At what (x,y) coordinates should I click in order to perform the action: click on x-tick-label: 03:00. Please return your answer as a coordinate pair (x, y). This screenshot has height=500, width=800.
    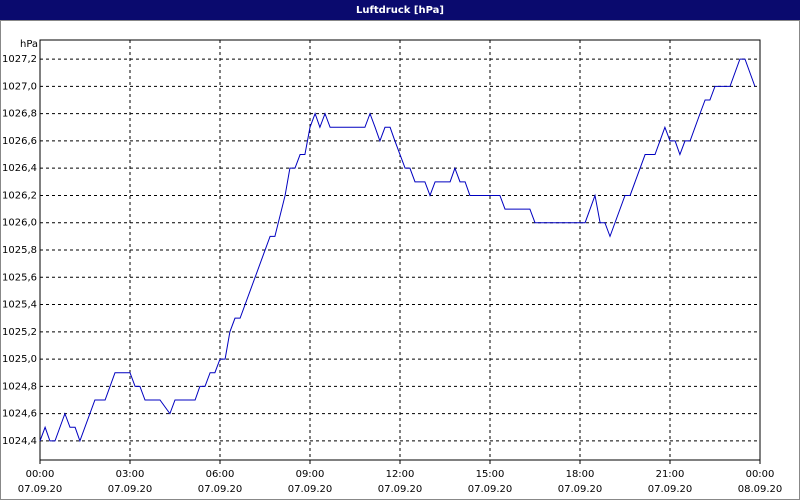
    Looking at the image, I should click on (130, 474).